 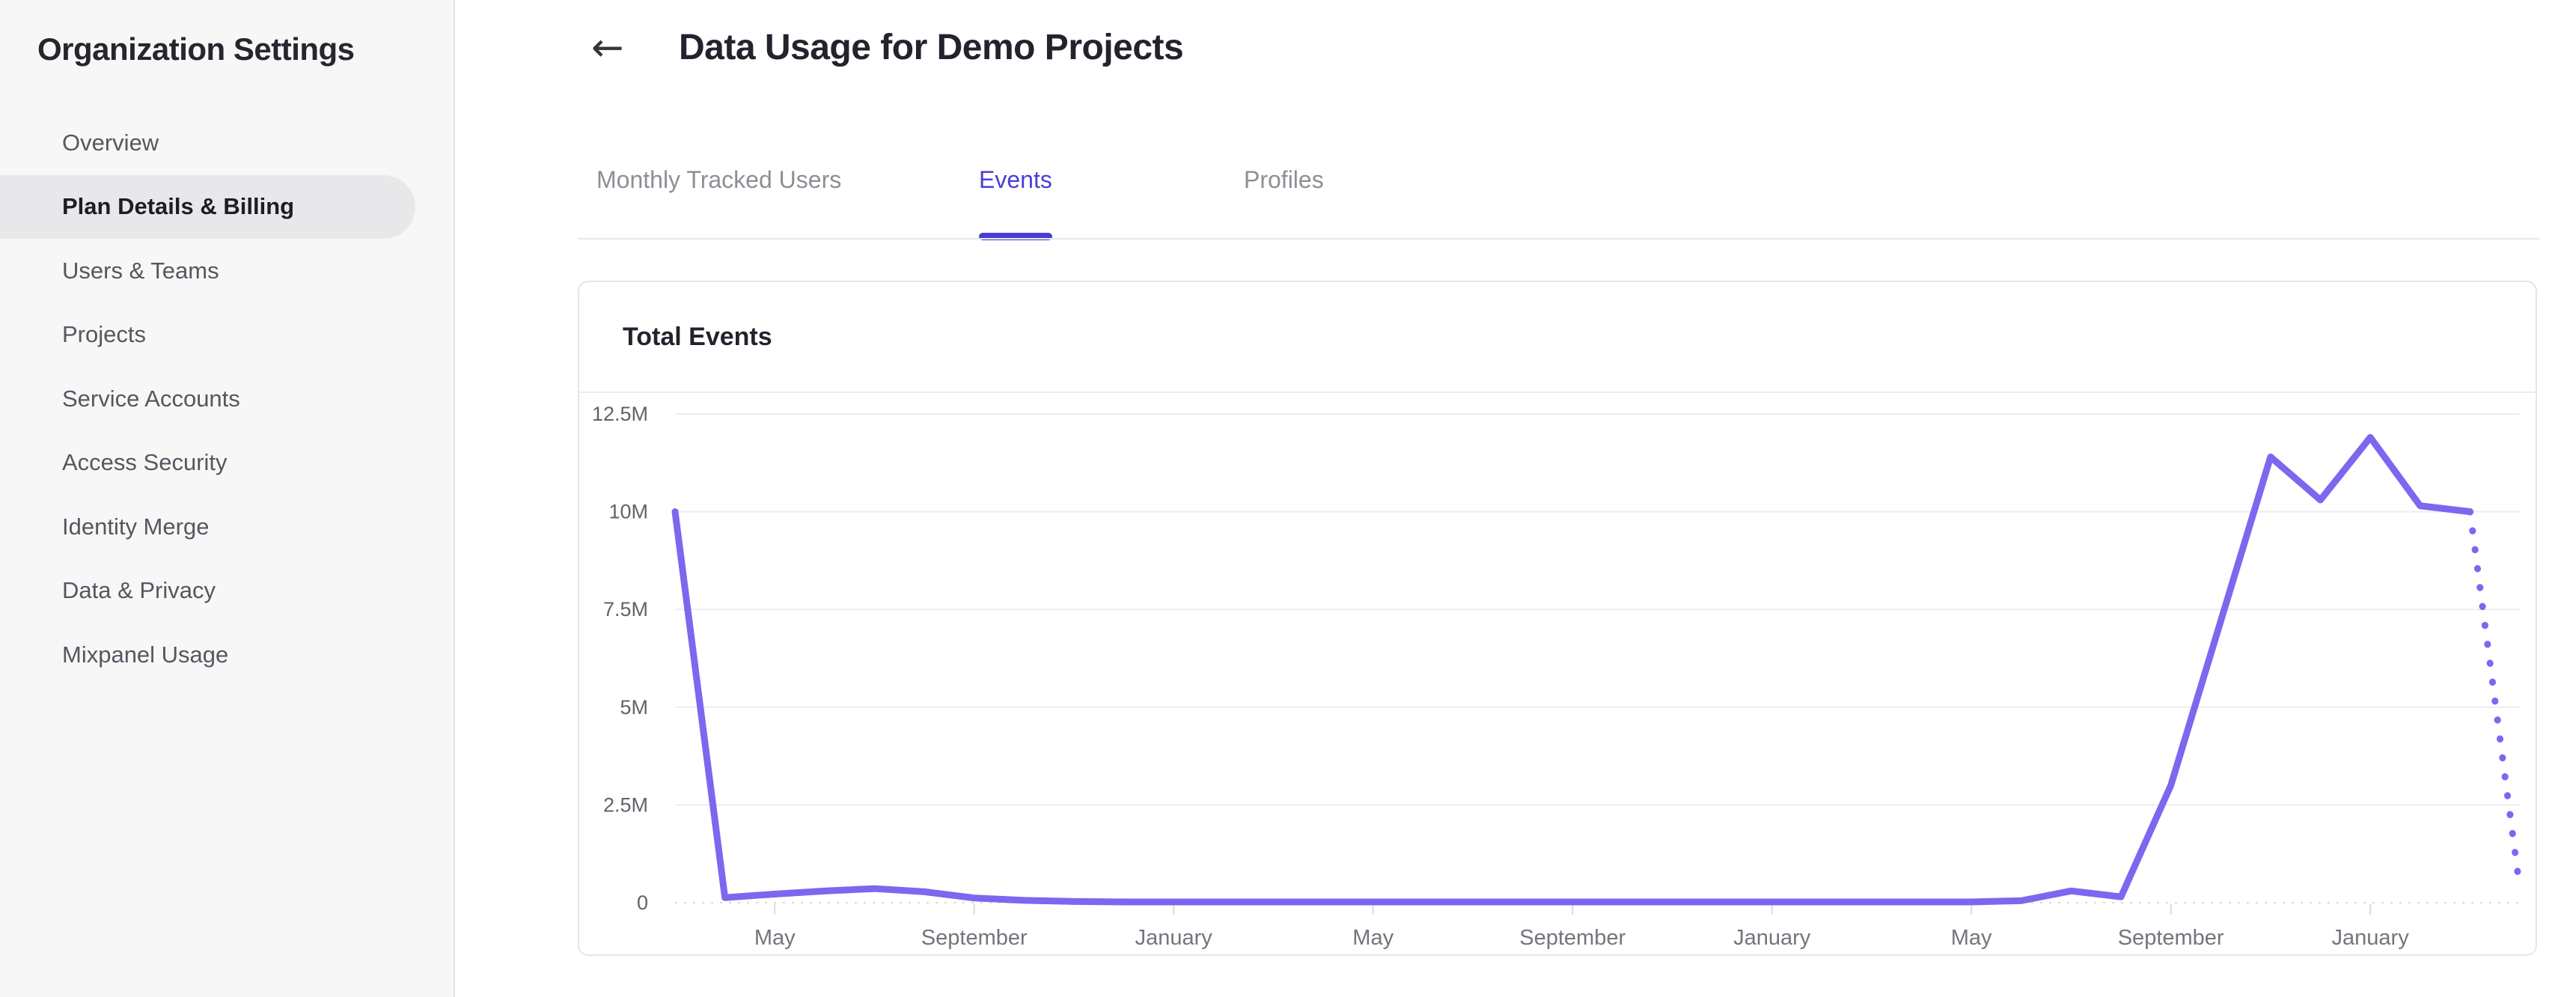 I want to click on sidebar-item-service-accounts: Service Accounts, so click(x=151, y=398).